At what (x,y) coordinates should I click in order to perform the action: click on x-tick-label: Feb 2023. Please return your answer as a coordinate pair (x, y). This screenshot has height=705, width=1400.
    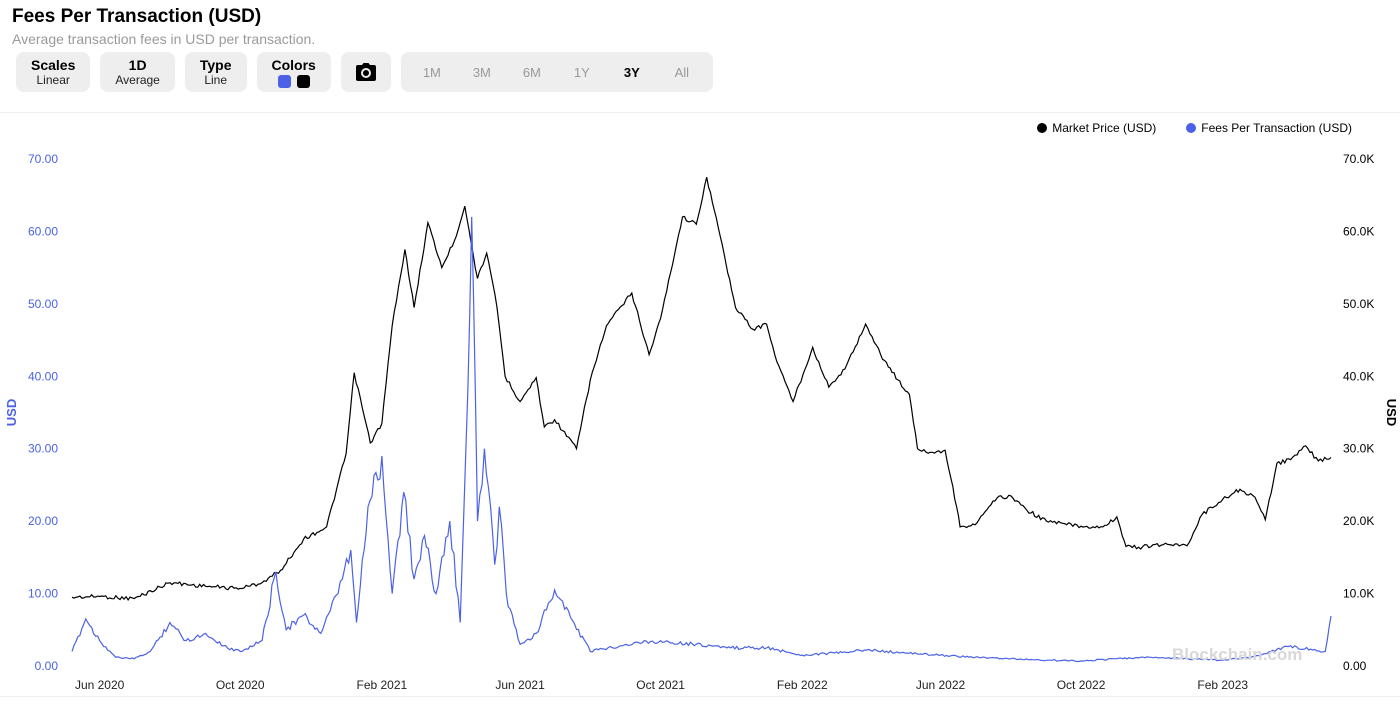
    Looking at the image, I should click on (1222, 685).